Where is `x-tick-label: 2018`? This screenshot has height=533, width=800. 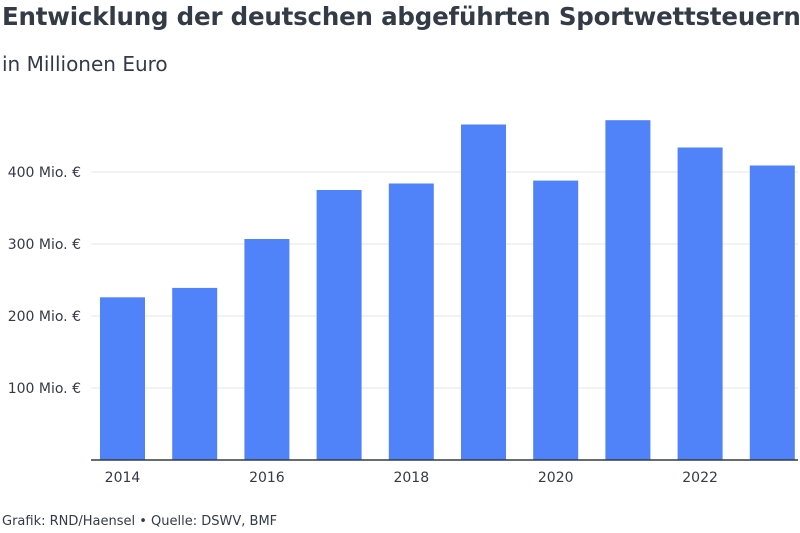 x-tick-label: 2018 is located at coordinates (411, 478).